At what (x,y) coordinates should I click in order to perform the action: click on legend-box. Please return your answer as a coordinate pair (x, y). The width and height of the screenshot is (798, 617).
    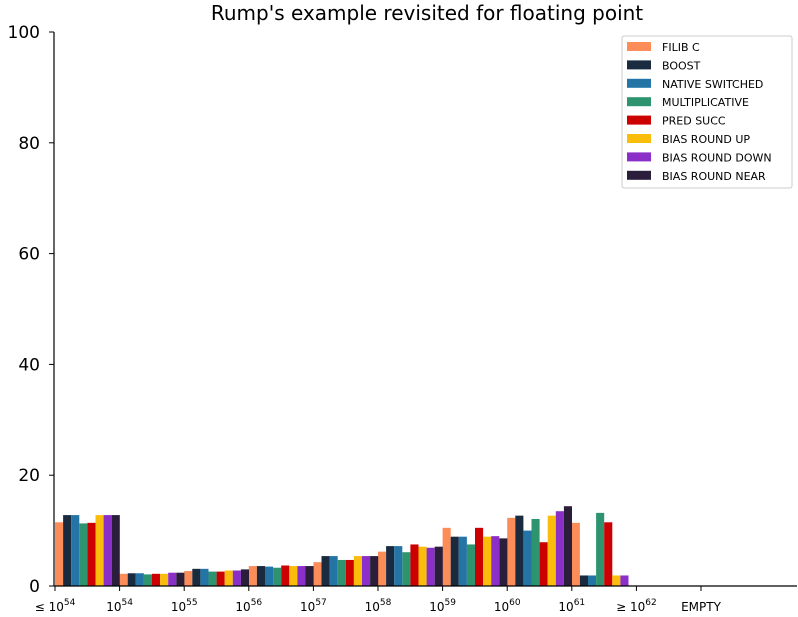
    Looking at the image, I should click on (707, 112).